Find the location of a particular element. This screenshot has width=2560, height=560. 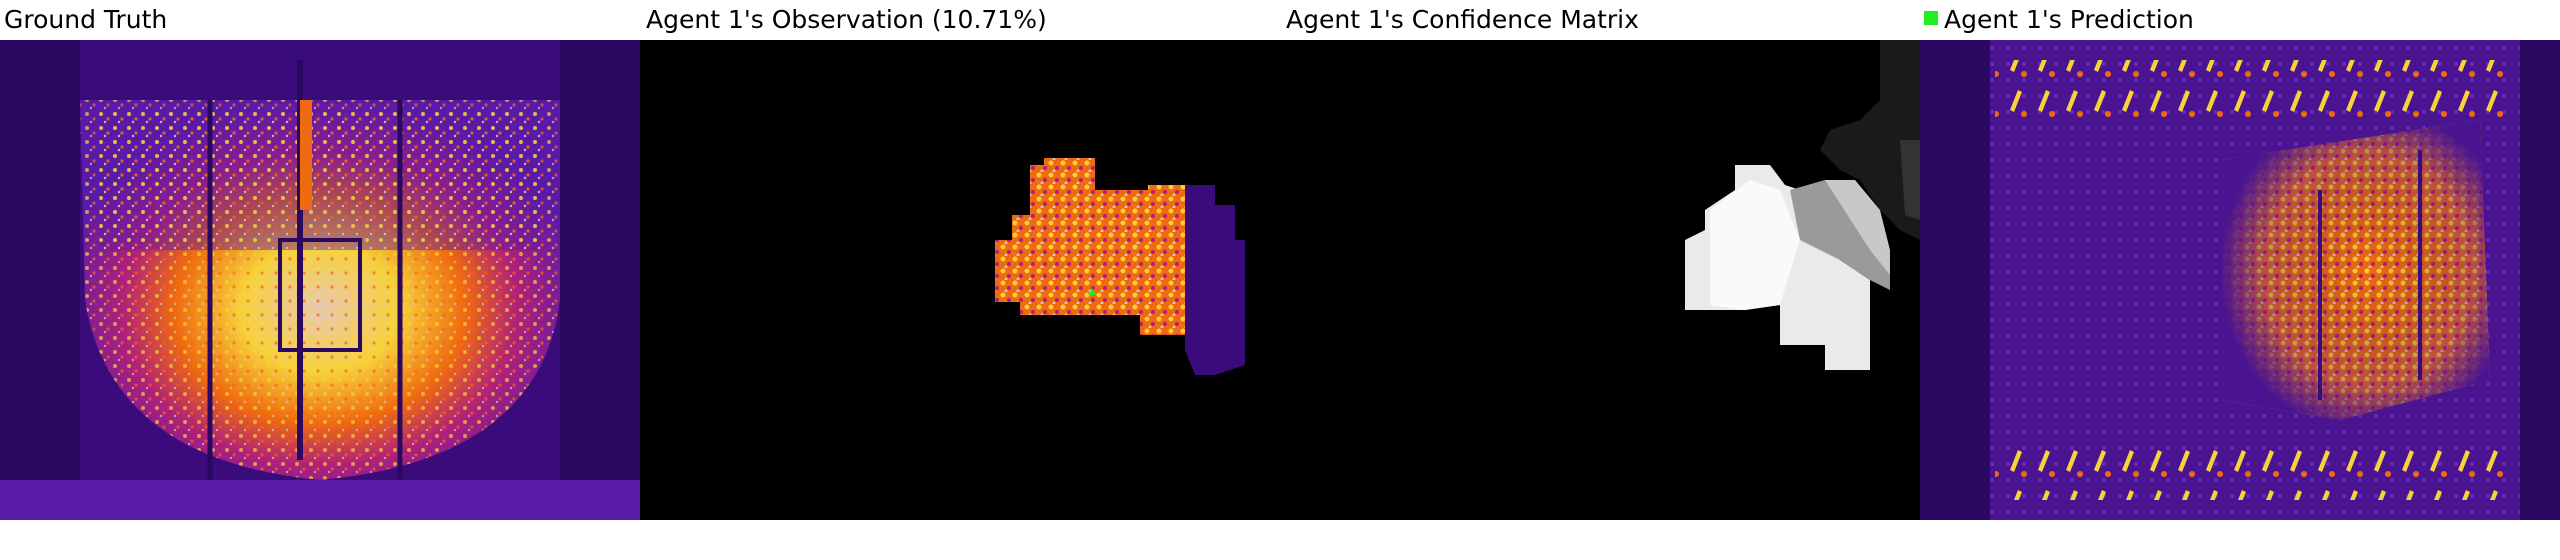

prediction-label: Agent 1's Prediction is located at coordinates (2059, 20).